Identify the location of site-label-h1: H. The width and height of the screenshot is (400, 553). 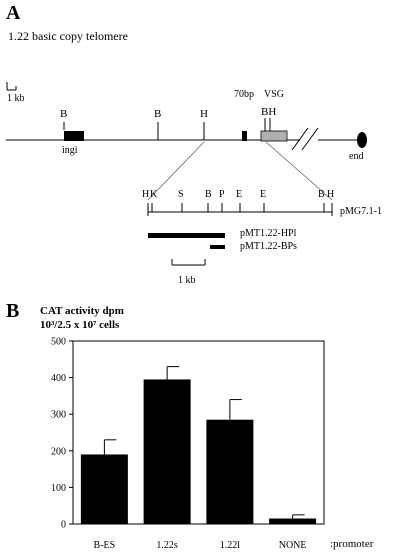
(204, 114).